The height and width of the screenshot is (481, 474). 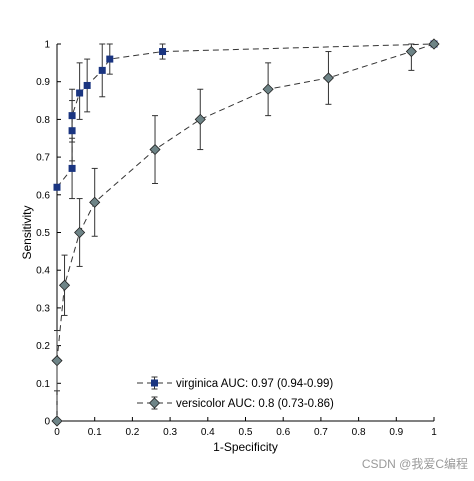 What do you see at coordinates (43, 233) in the screenshot?
I see `y-tick-label: 0.5` at bounding box center [43, 233].